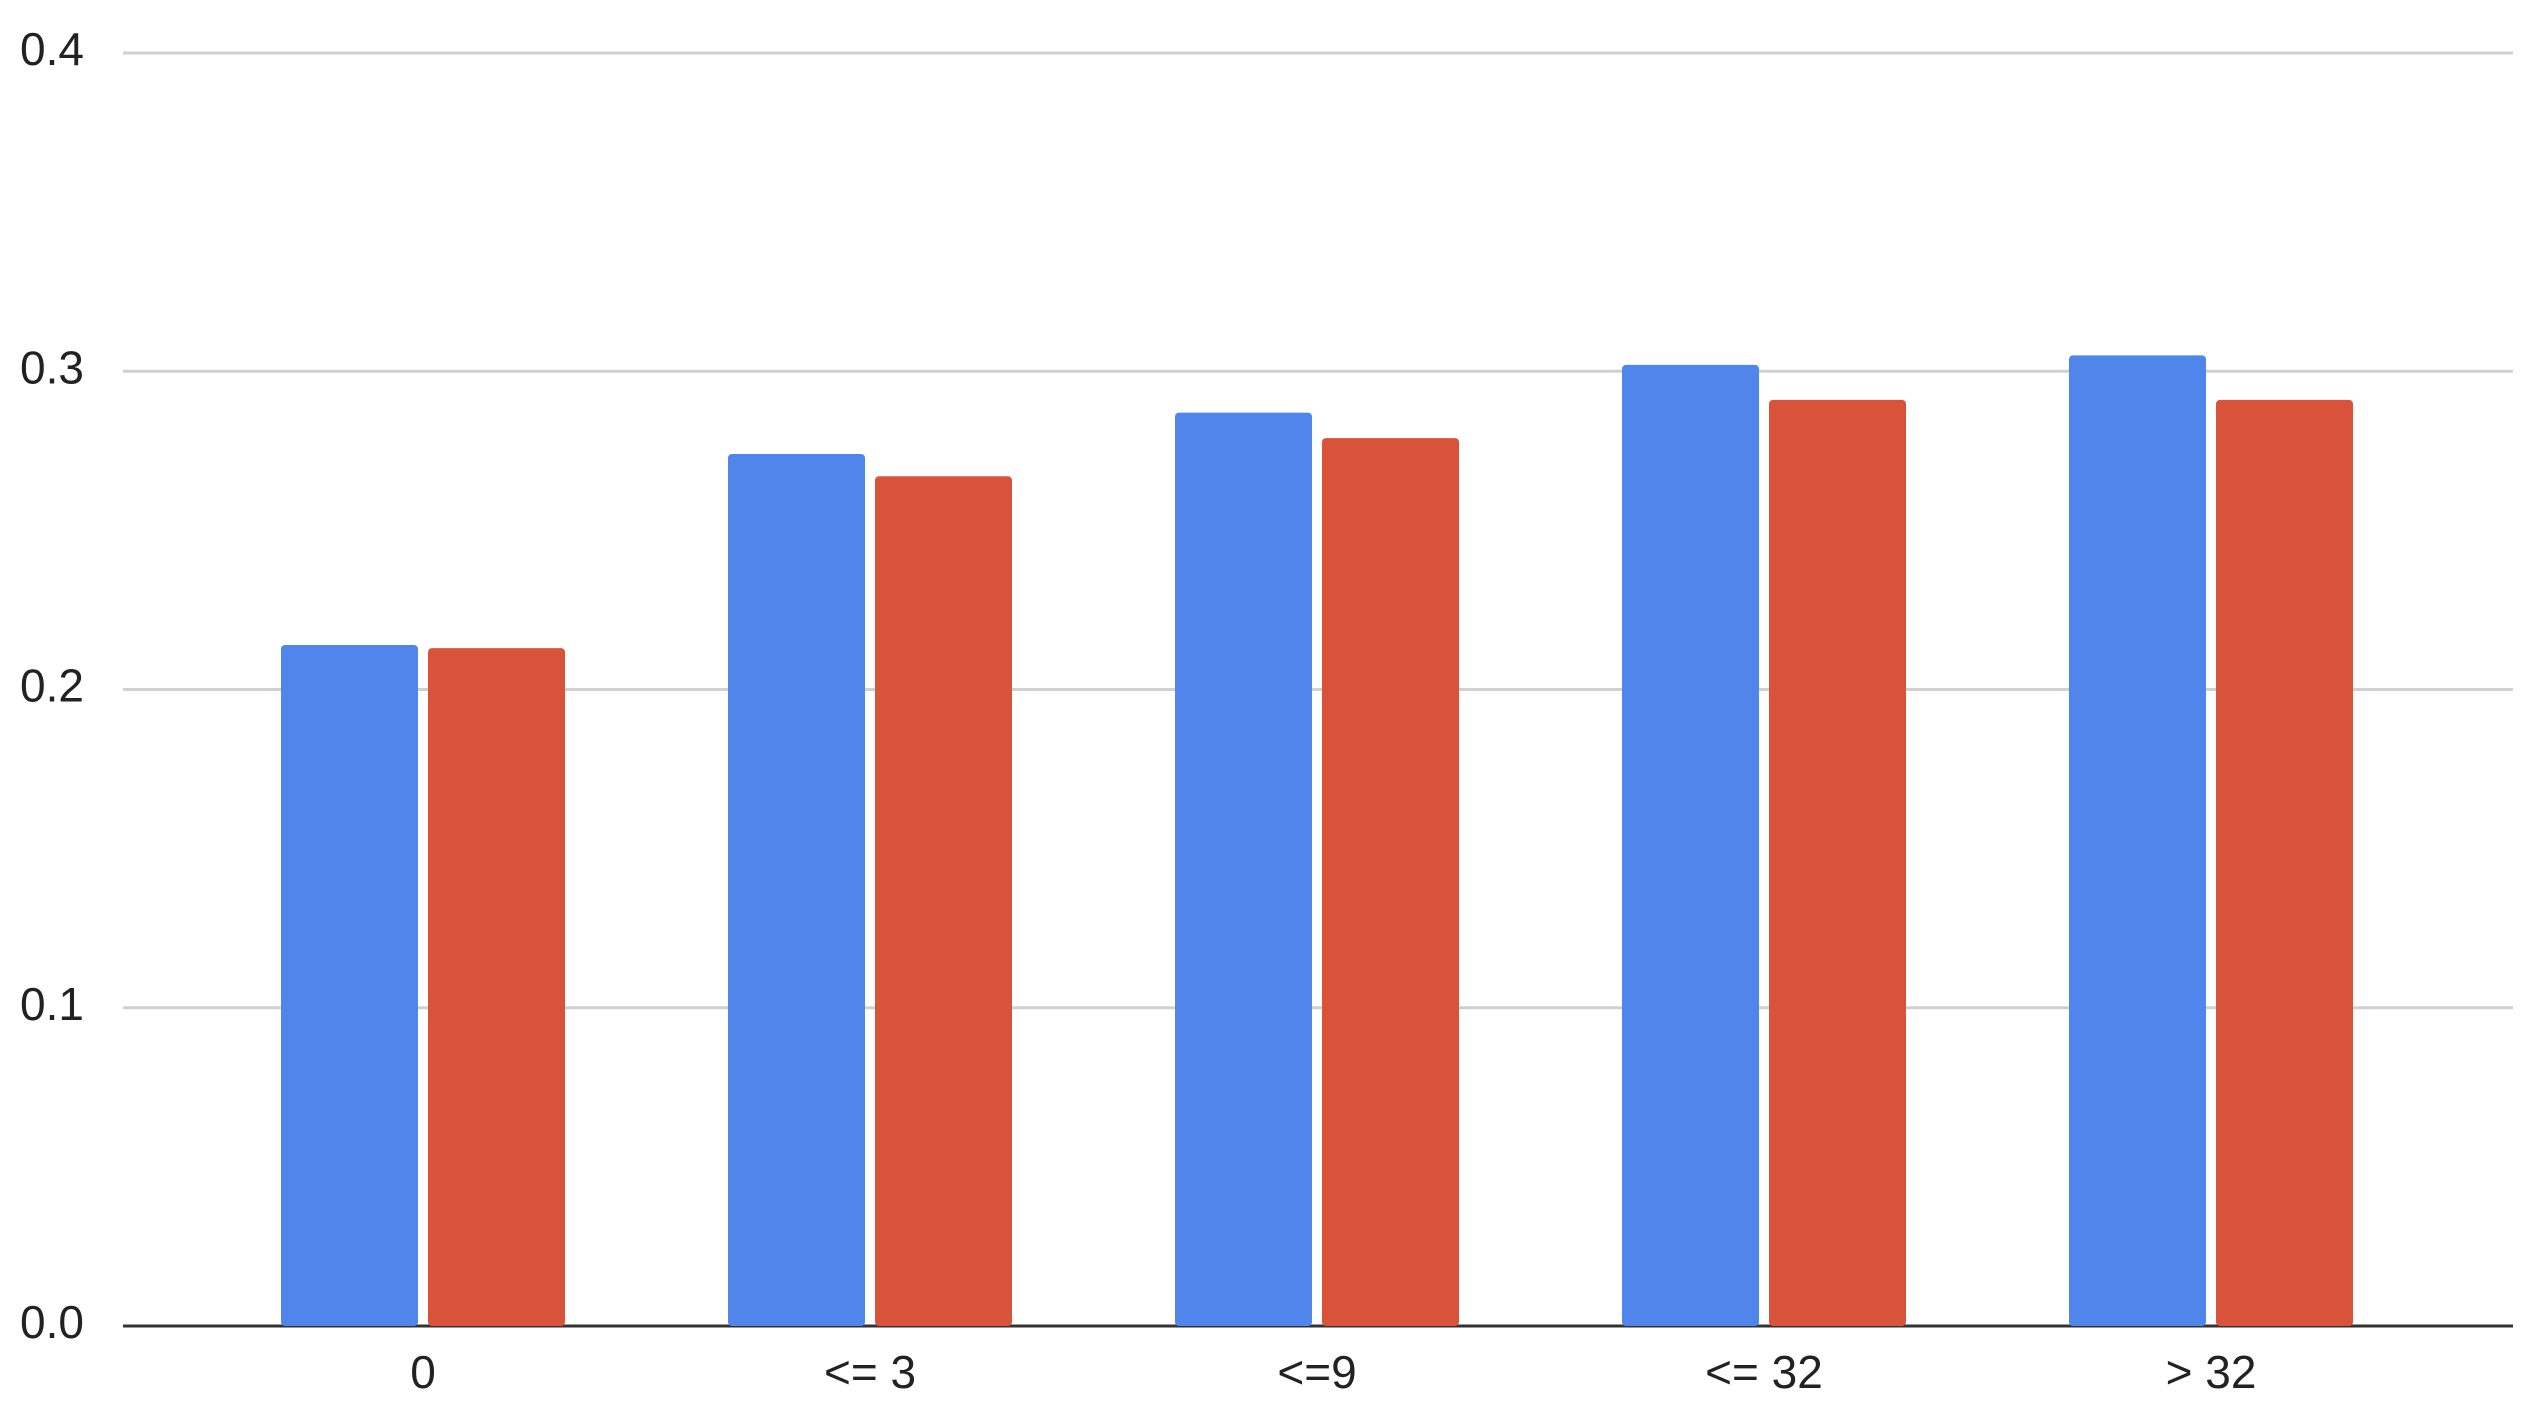 The width and height of the screenshot is (2526, 1412). What do you see at coordinates (52, 1322) in the screenshot?
I see `y-tick-label: 0.0` at bounding box center [52, 1322].